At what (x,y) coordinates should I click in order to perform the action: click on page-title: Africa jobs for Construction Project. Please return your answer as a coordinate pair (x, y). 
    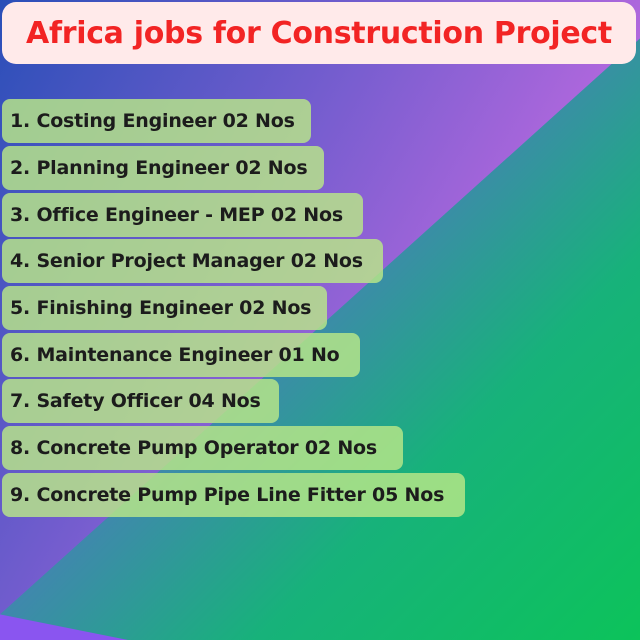
    Looking at the image, I should click on (319, 33).